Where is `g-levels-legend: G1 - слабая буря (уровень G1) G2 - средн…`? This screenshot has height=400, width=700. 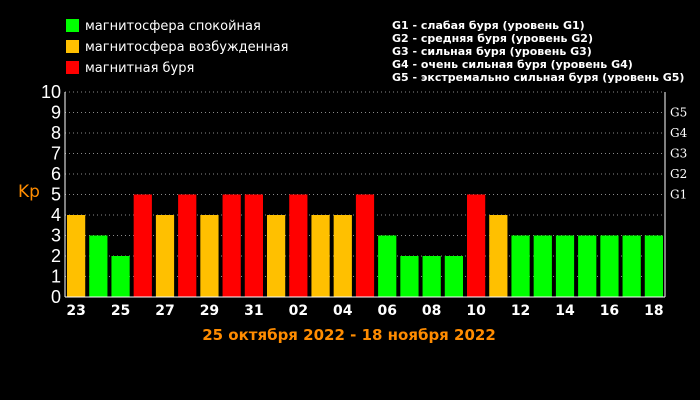
g-levels-legend: G1 - слабая буря (уровень G1) G2 - средн… is located at coordinates (538, 51).